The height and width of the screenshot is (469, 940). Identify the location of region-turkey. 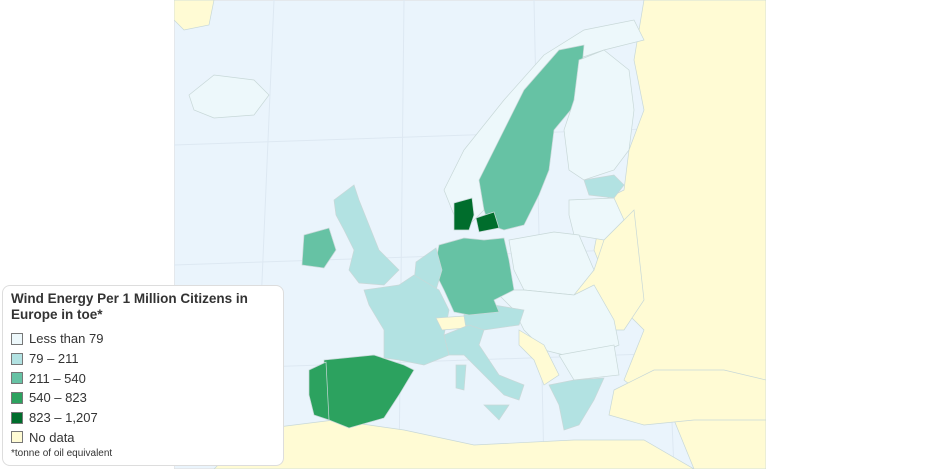
(687, 397).